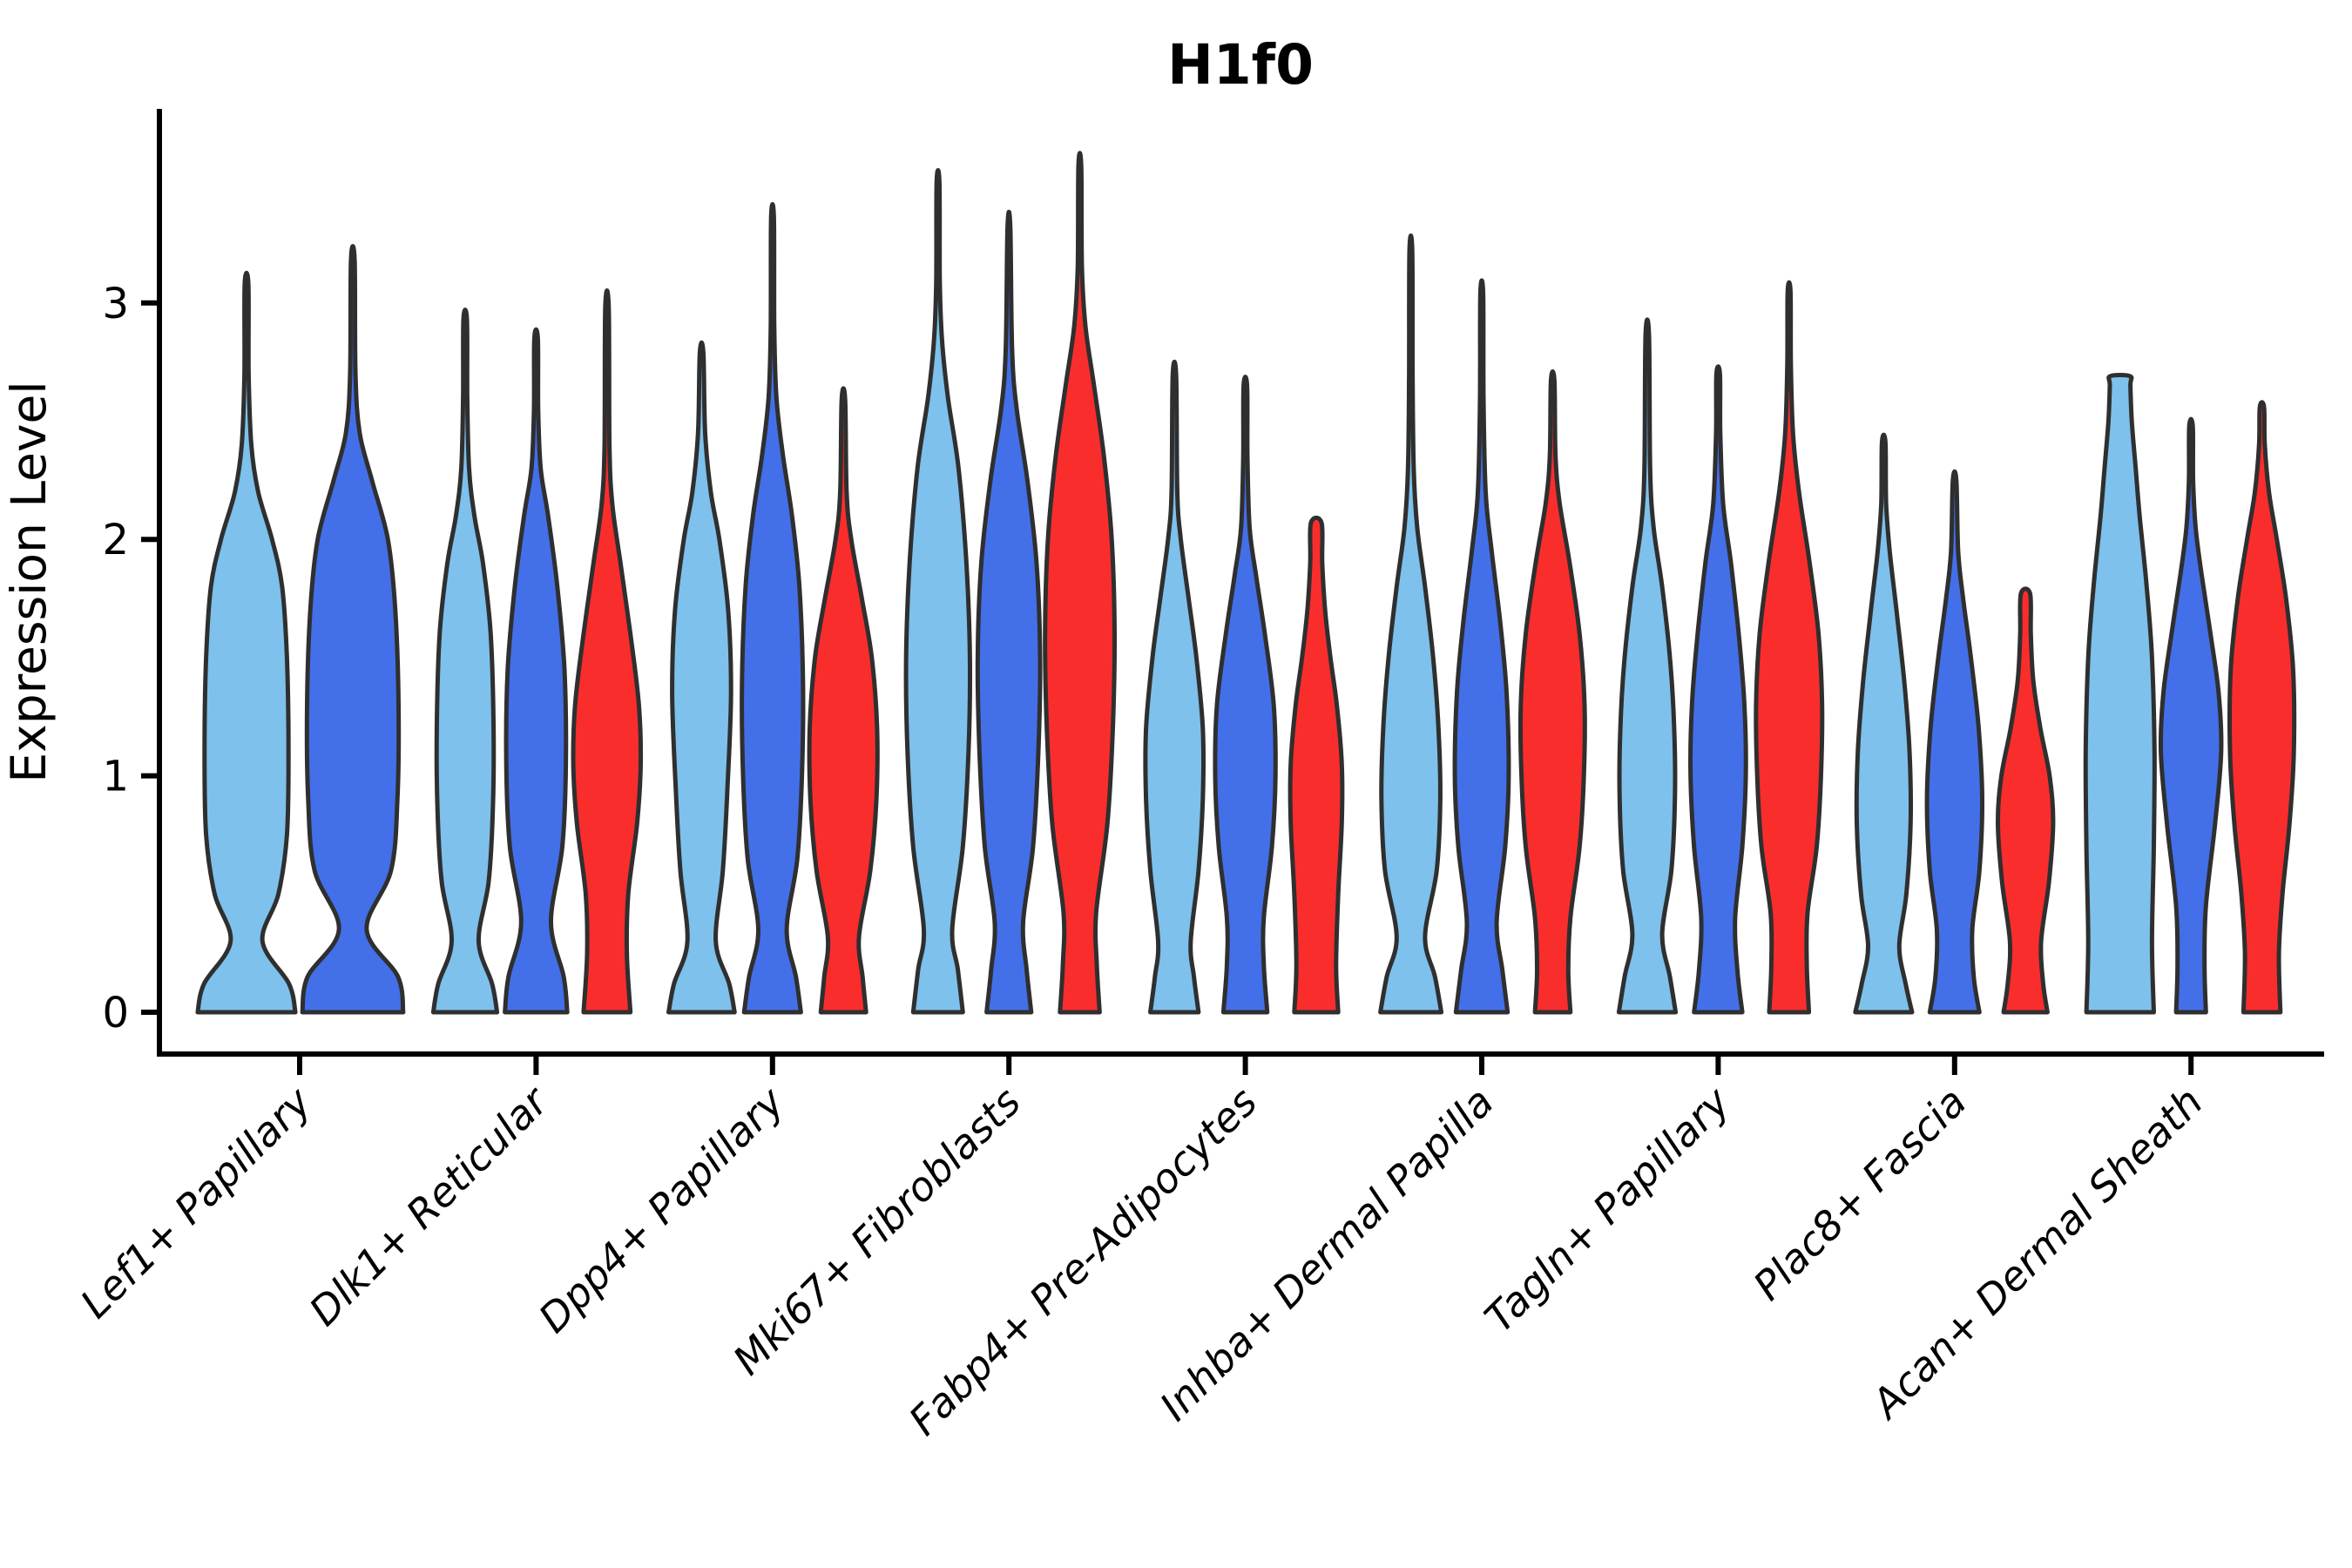  Describe the element at coordinates (1241, 65) in the screenshot. I see `chart-title: H1f0` at that location.